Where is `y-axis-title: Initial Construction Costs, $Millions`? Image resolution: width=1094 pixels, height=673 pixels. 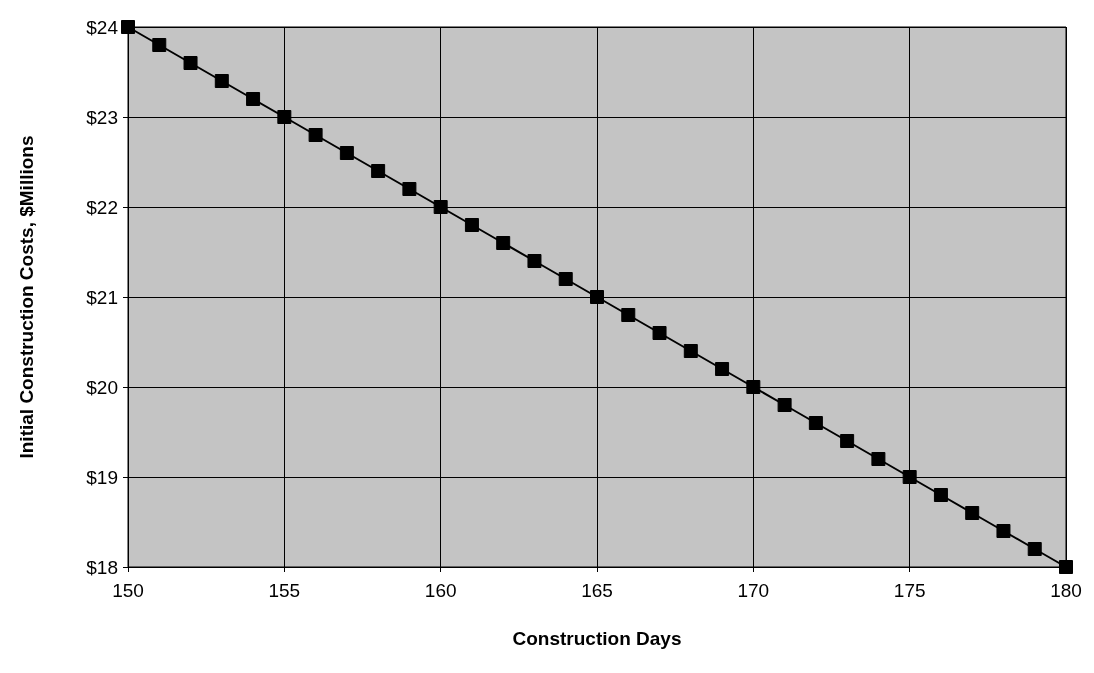 y-axis-title: Initial Construction Costs, $Millions is located at coordinates (26, 297).